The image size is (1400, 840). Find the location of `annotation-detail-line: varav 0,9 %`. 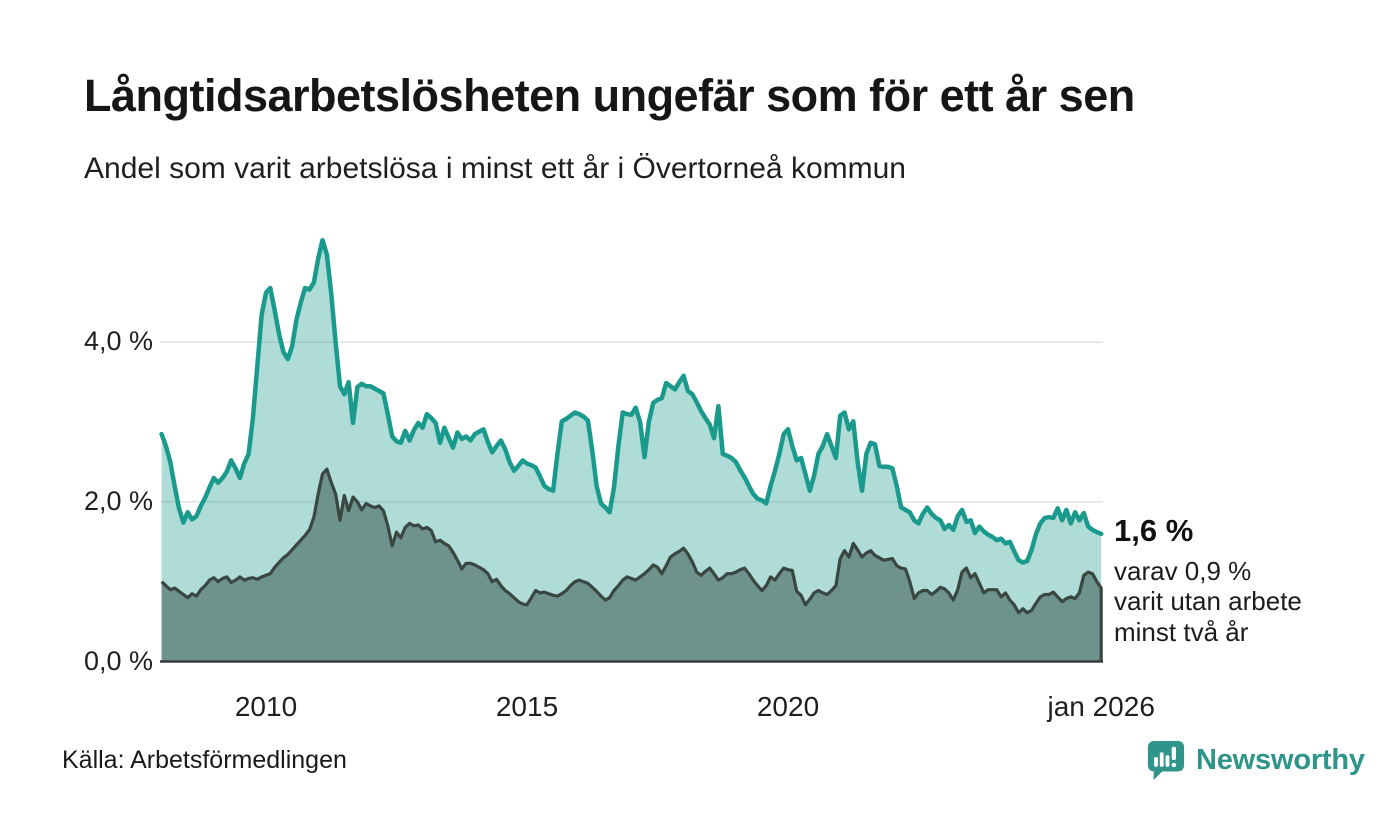

annotation-detail-line: varav 0,9 % is located at coordinates (1183, 571).